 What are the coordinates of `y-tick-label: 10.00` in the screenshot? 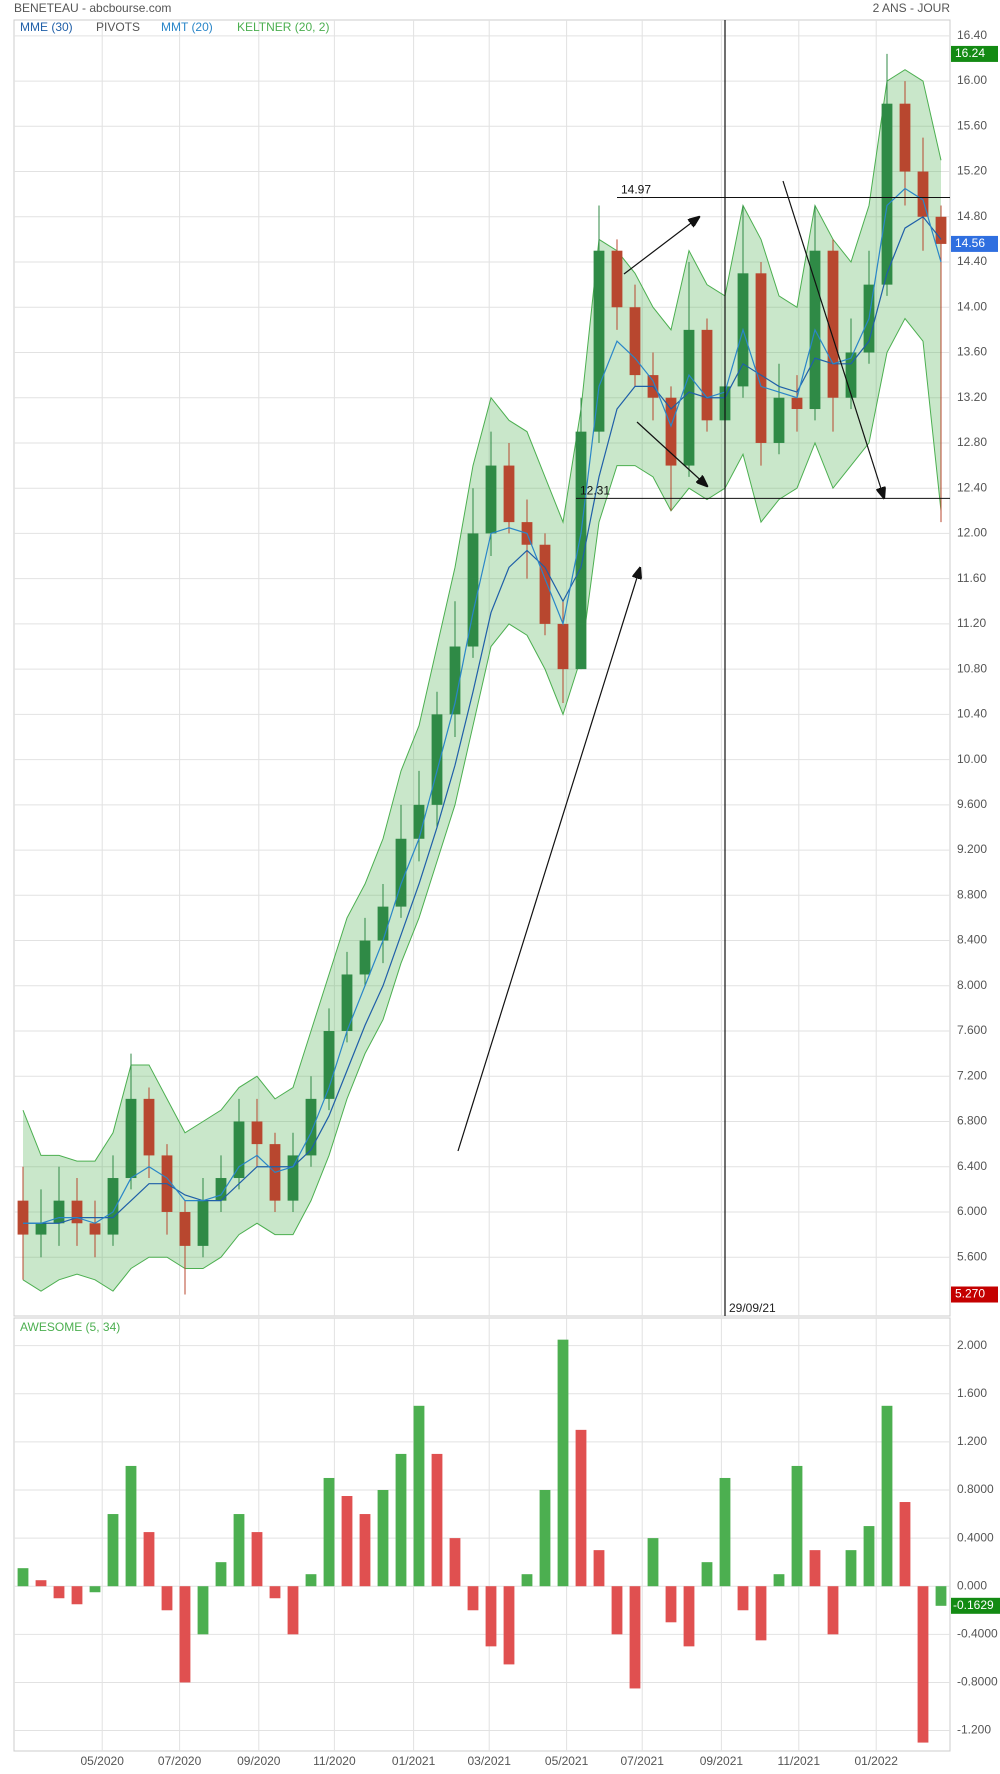 It's located at (972, 759).